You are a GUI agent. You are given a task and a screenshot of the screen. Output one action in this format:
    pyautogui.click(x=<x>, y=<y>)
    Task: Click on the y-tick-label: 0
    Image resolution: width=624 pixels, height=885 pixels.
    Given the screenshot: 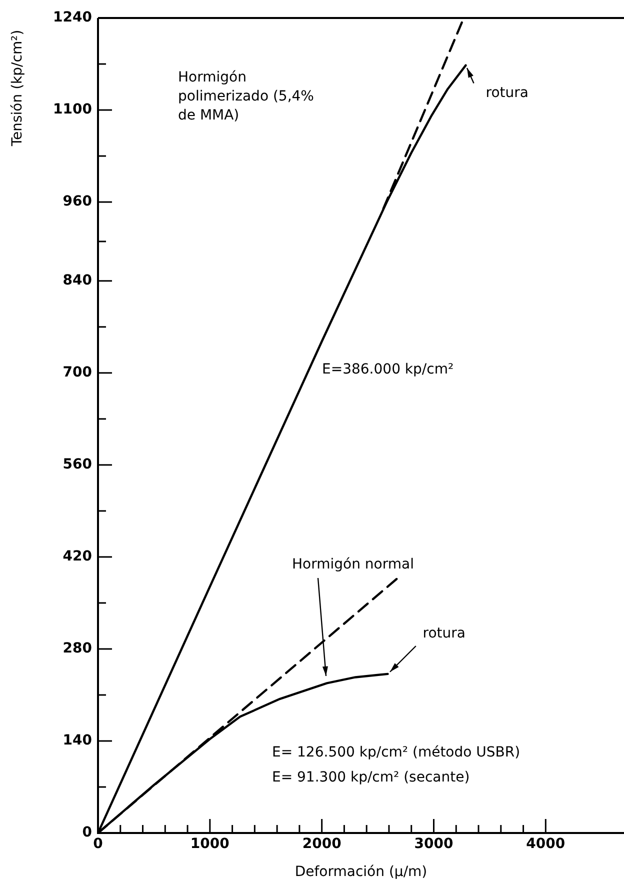 What is the action you would take?
    pyautogui.click(x=87, y=832)
    